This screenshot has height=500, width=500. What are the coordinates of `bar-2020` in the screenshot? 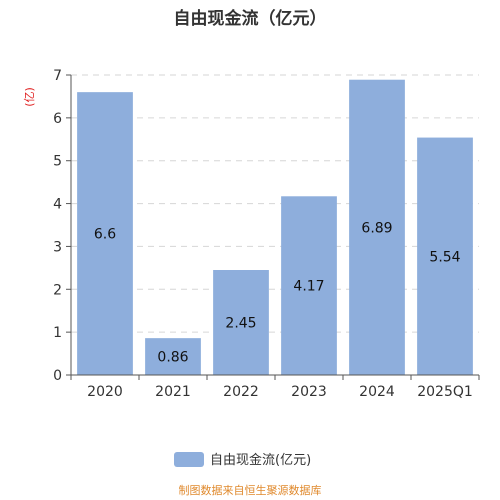 It's located at (105, 234).